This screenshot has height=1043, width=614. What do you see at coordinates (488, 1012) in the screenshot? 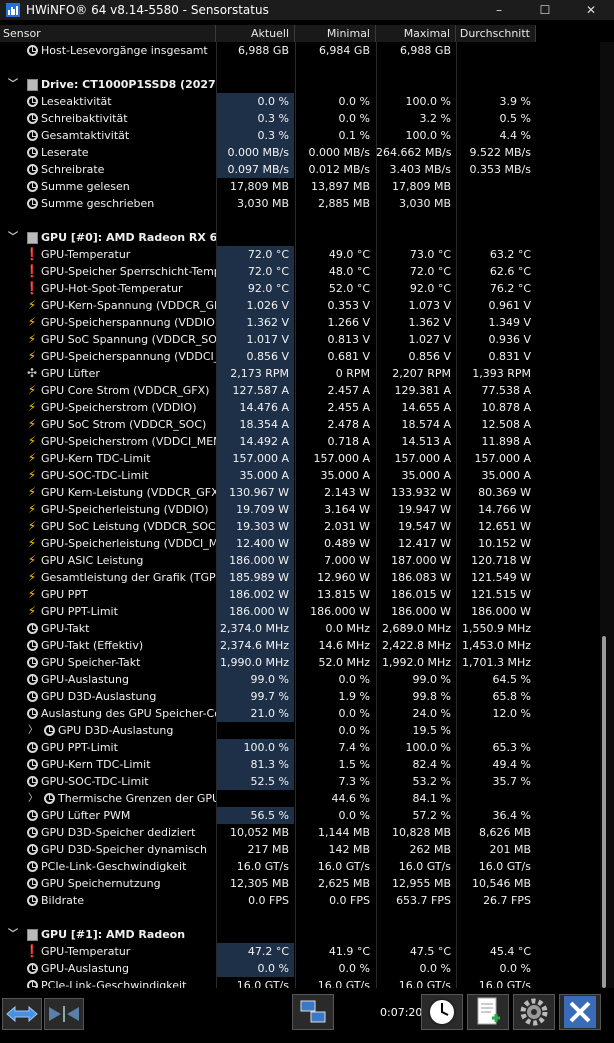
I see `report-button` at bounding box center [488, 1012].